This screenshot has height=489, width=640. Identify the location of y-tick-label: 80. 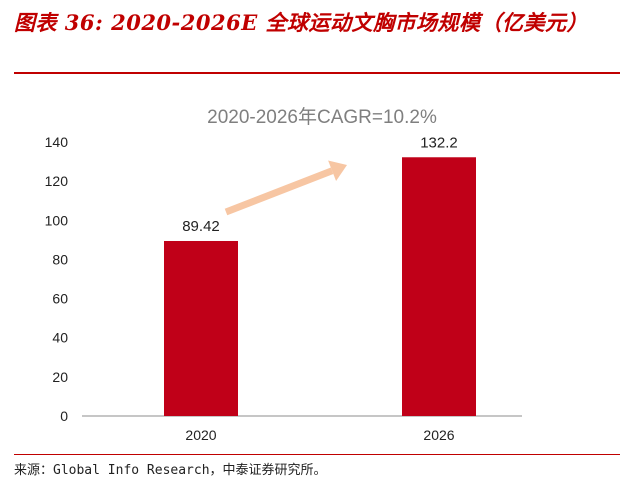
(60, 259).